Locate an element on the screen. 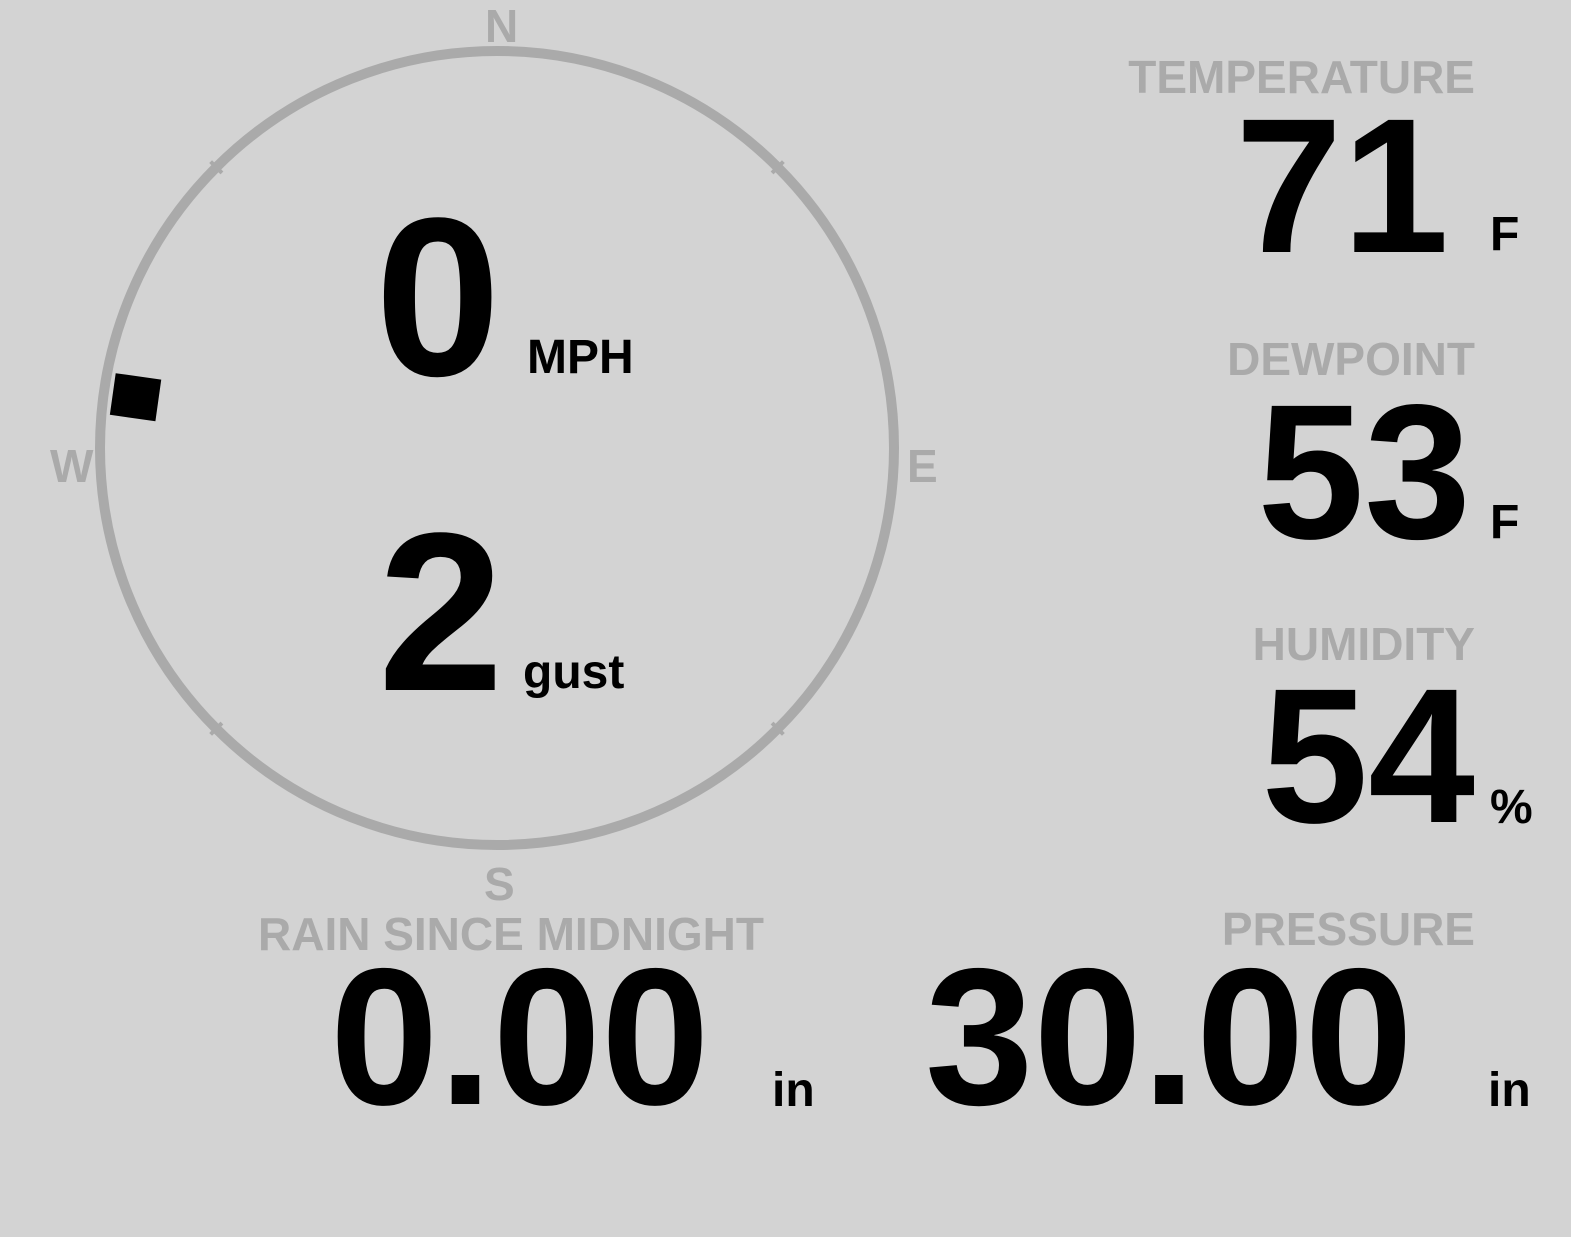 The width and height of the screenshot is (1571, 1237). rain-label: RAIN SINCE MIDNIGHT is located at coordinates (511, 934).